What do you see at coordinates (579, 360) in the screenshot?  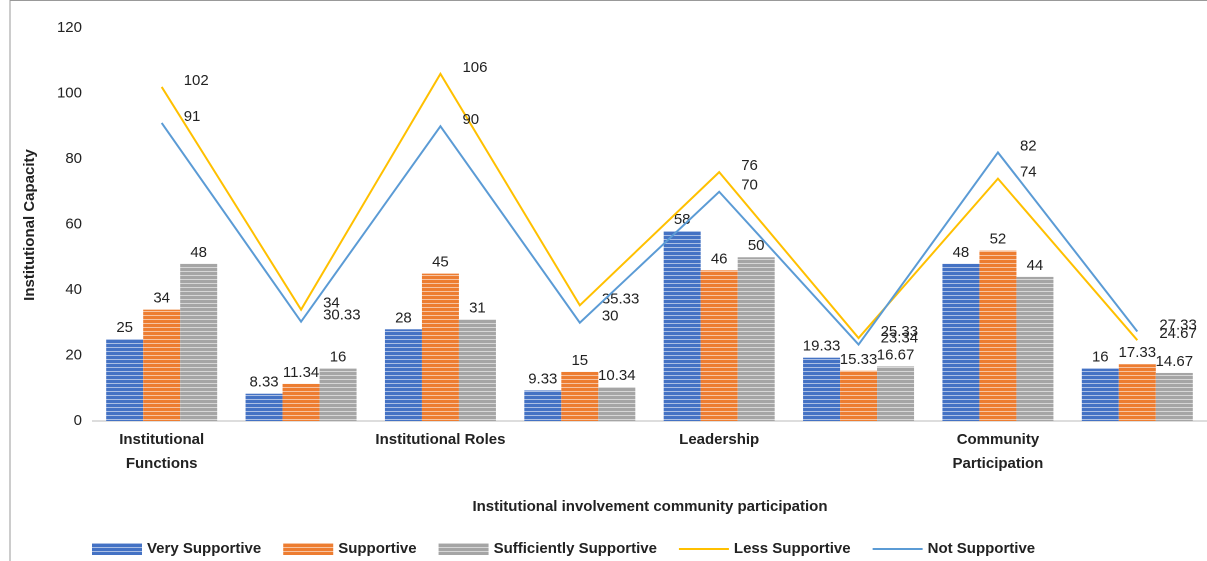 I see `data-label: 15` at bounding box center [579, 360].